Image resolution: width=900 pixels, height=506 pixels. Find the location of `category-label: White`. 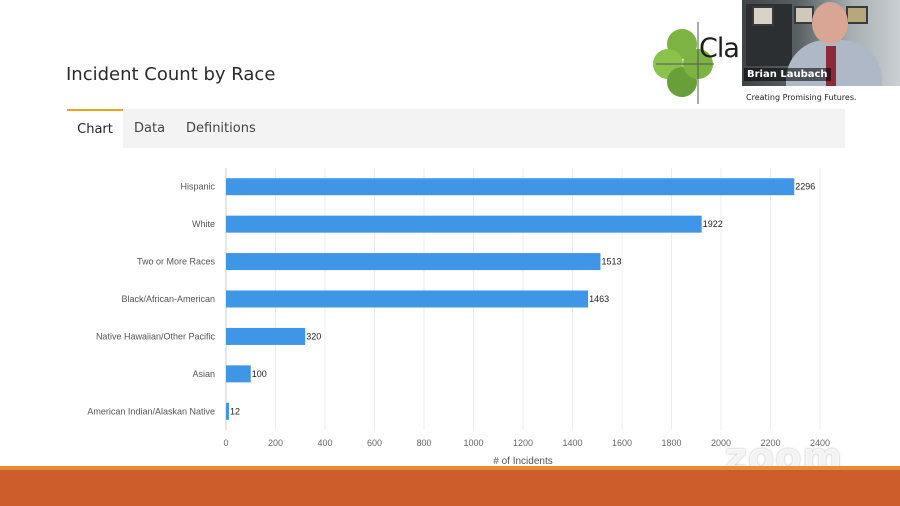

category-label: White is located at coordinates (203, 224).